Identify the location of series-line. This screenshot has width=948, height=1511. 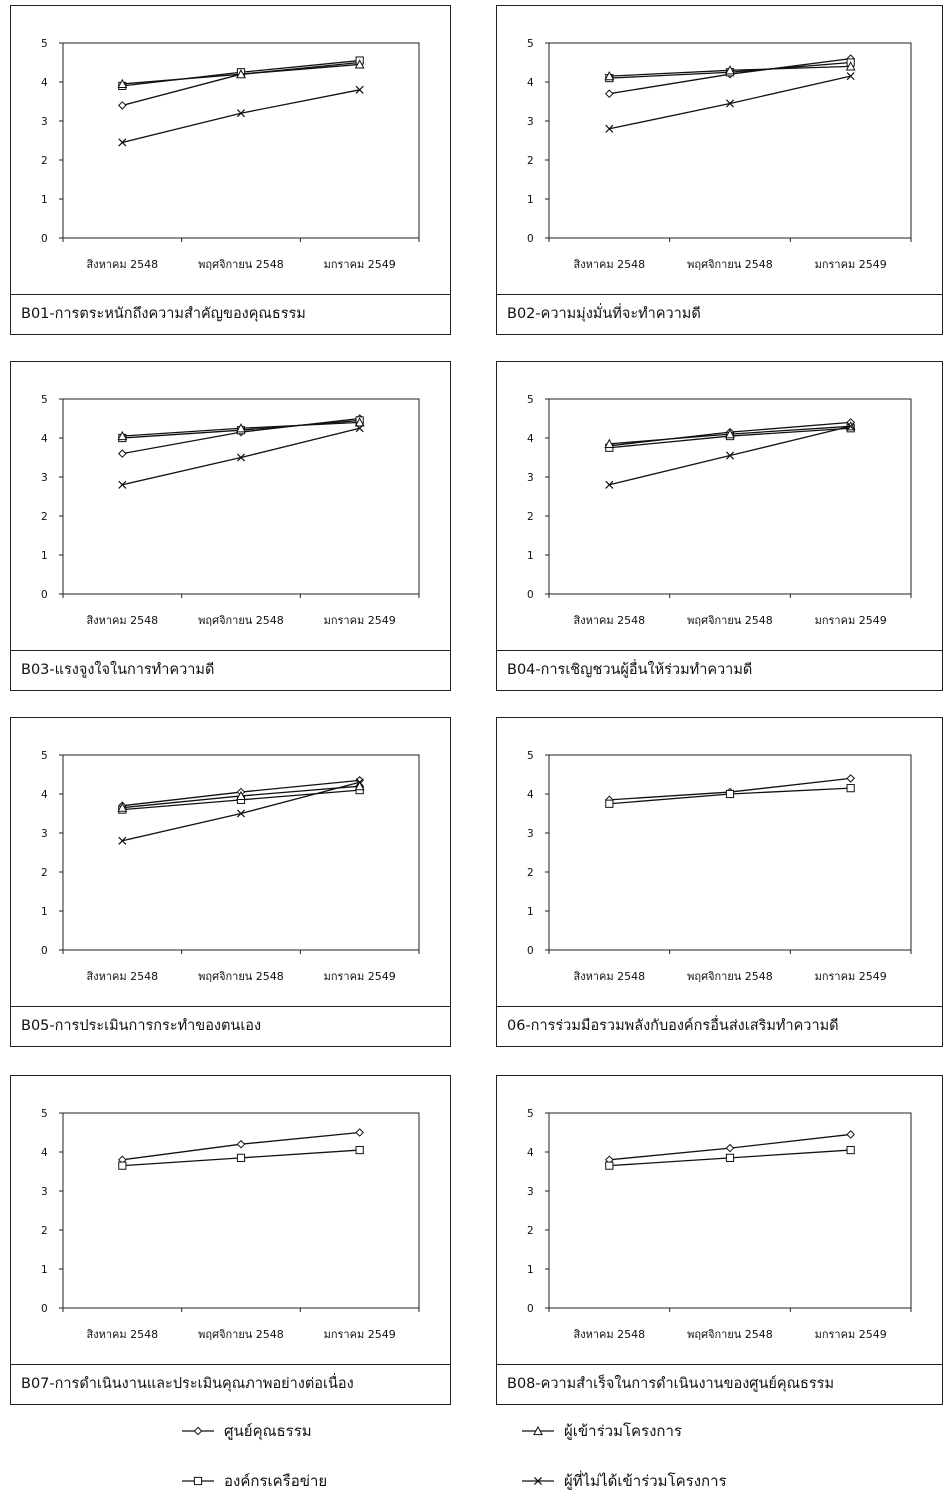
(241, 116).